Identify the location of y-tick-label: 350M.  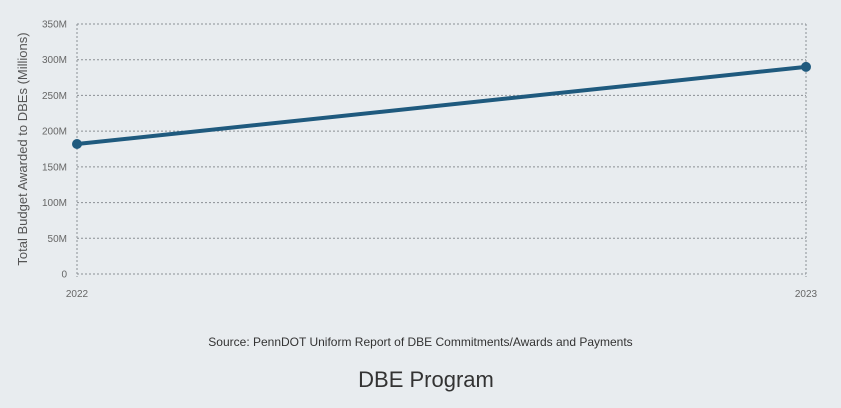
(54, 25).